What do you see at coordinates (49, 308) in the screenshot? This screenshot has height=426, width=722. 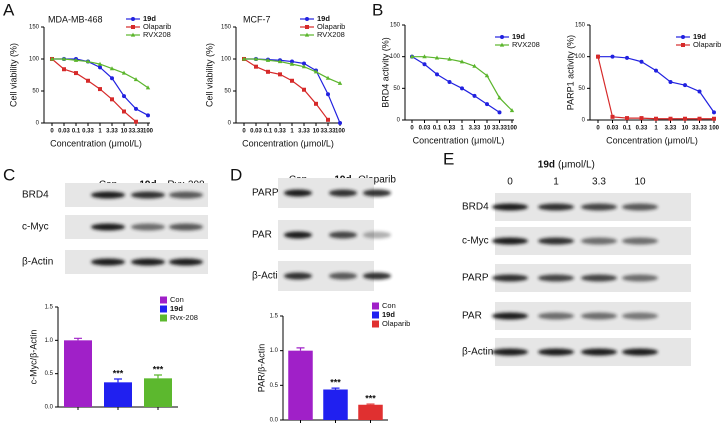 I see `y-tick-label: 1.5` at bounding box center [49, 308].